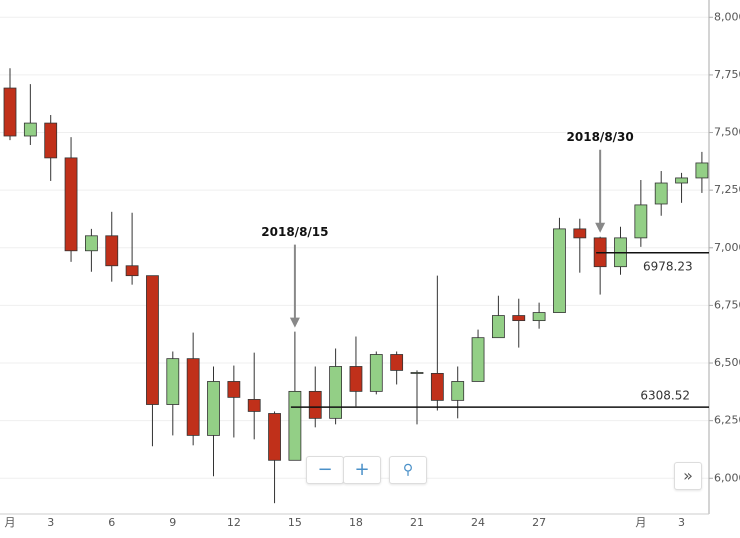 The width and height of the screenshot is (740, 538). I want to click on annotation: 2018/8/30, so click(600, 137).